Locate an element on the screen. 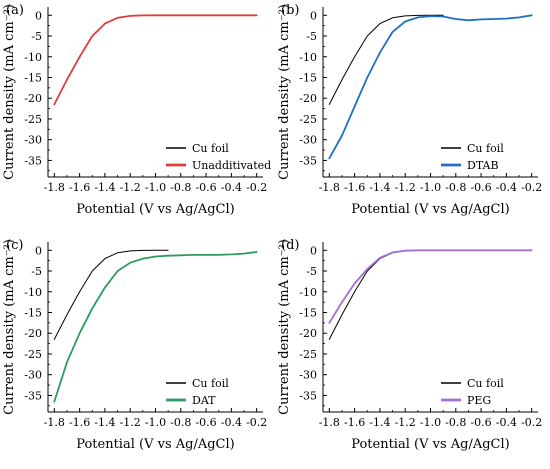  legend-entry: DAT is located at coordinates (204, 400).